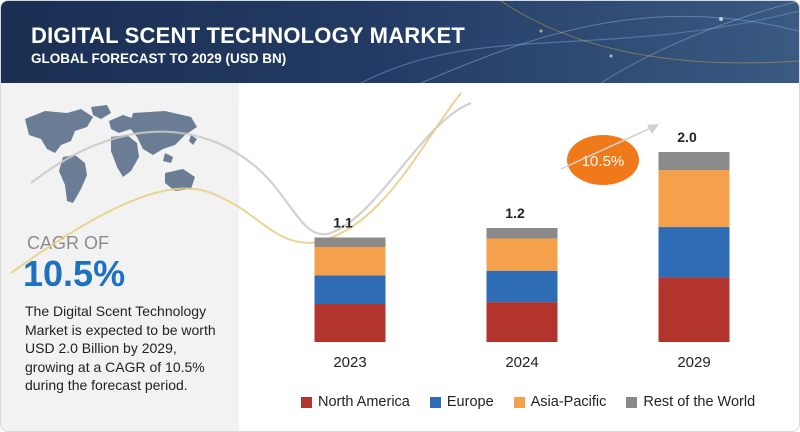 This screenshot has width=800, height=432. What do you see at coordinates (515, 213) in the screenshot?
I see `bar-total-label: 1.2` at bounding box center [515, 213].